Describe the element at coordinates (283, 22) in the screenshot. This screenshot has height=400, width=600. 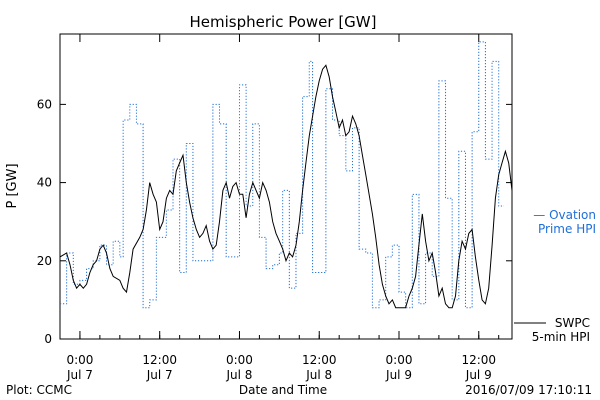
I see `chart-title: Hemispheric Power [GW]` at that location.